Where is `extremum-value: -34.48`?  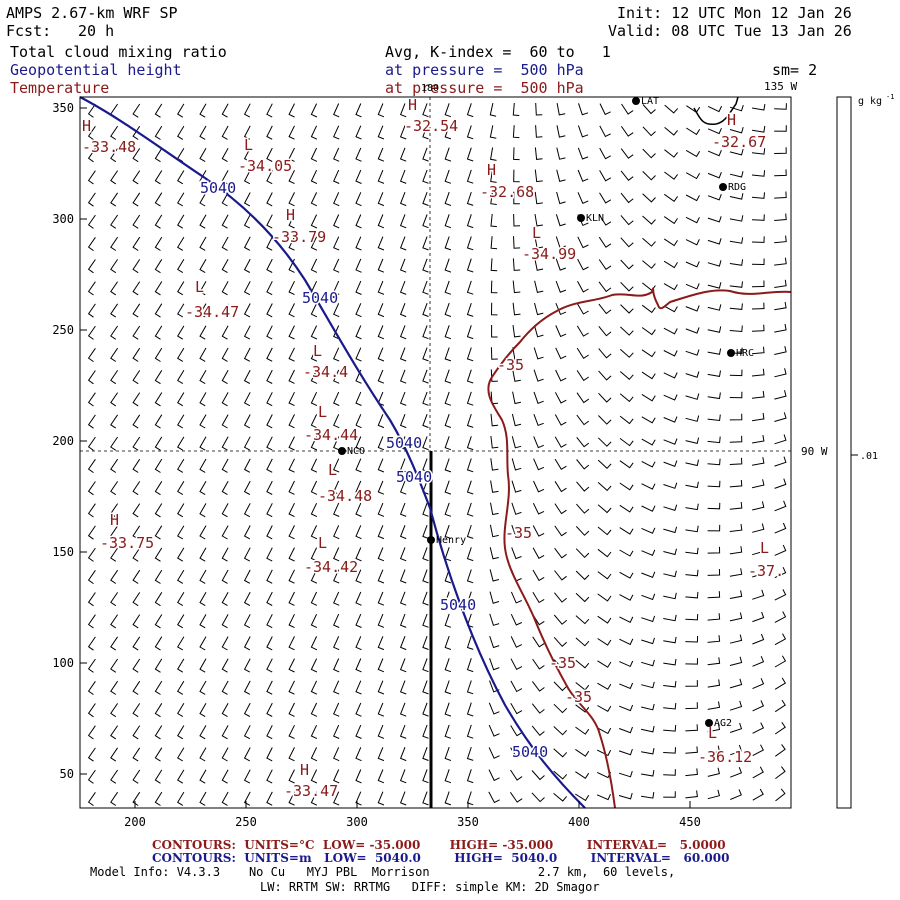 extremum-value: -34.48 is located at coordinates (345, 496).